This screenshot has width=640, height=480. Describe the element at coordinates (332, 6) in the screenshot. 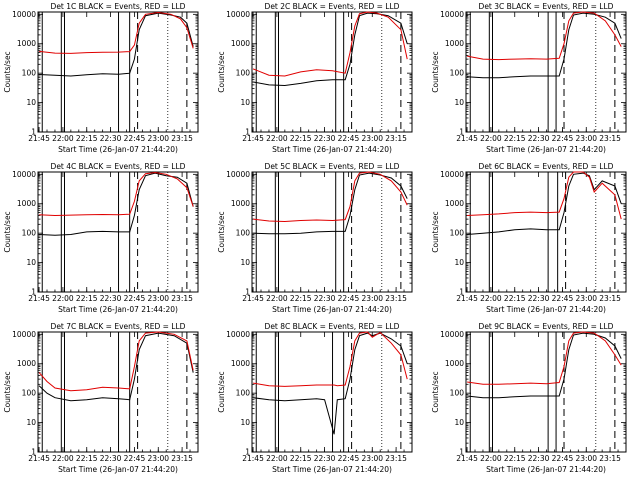

I see `plot-title: Det 2C BLACK = Events, RED = LLD` at that location.